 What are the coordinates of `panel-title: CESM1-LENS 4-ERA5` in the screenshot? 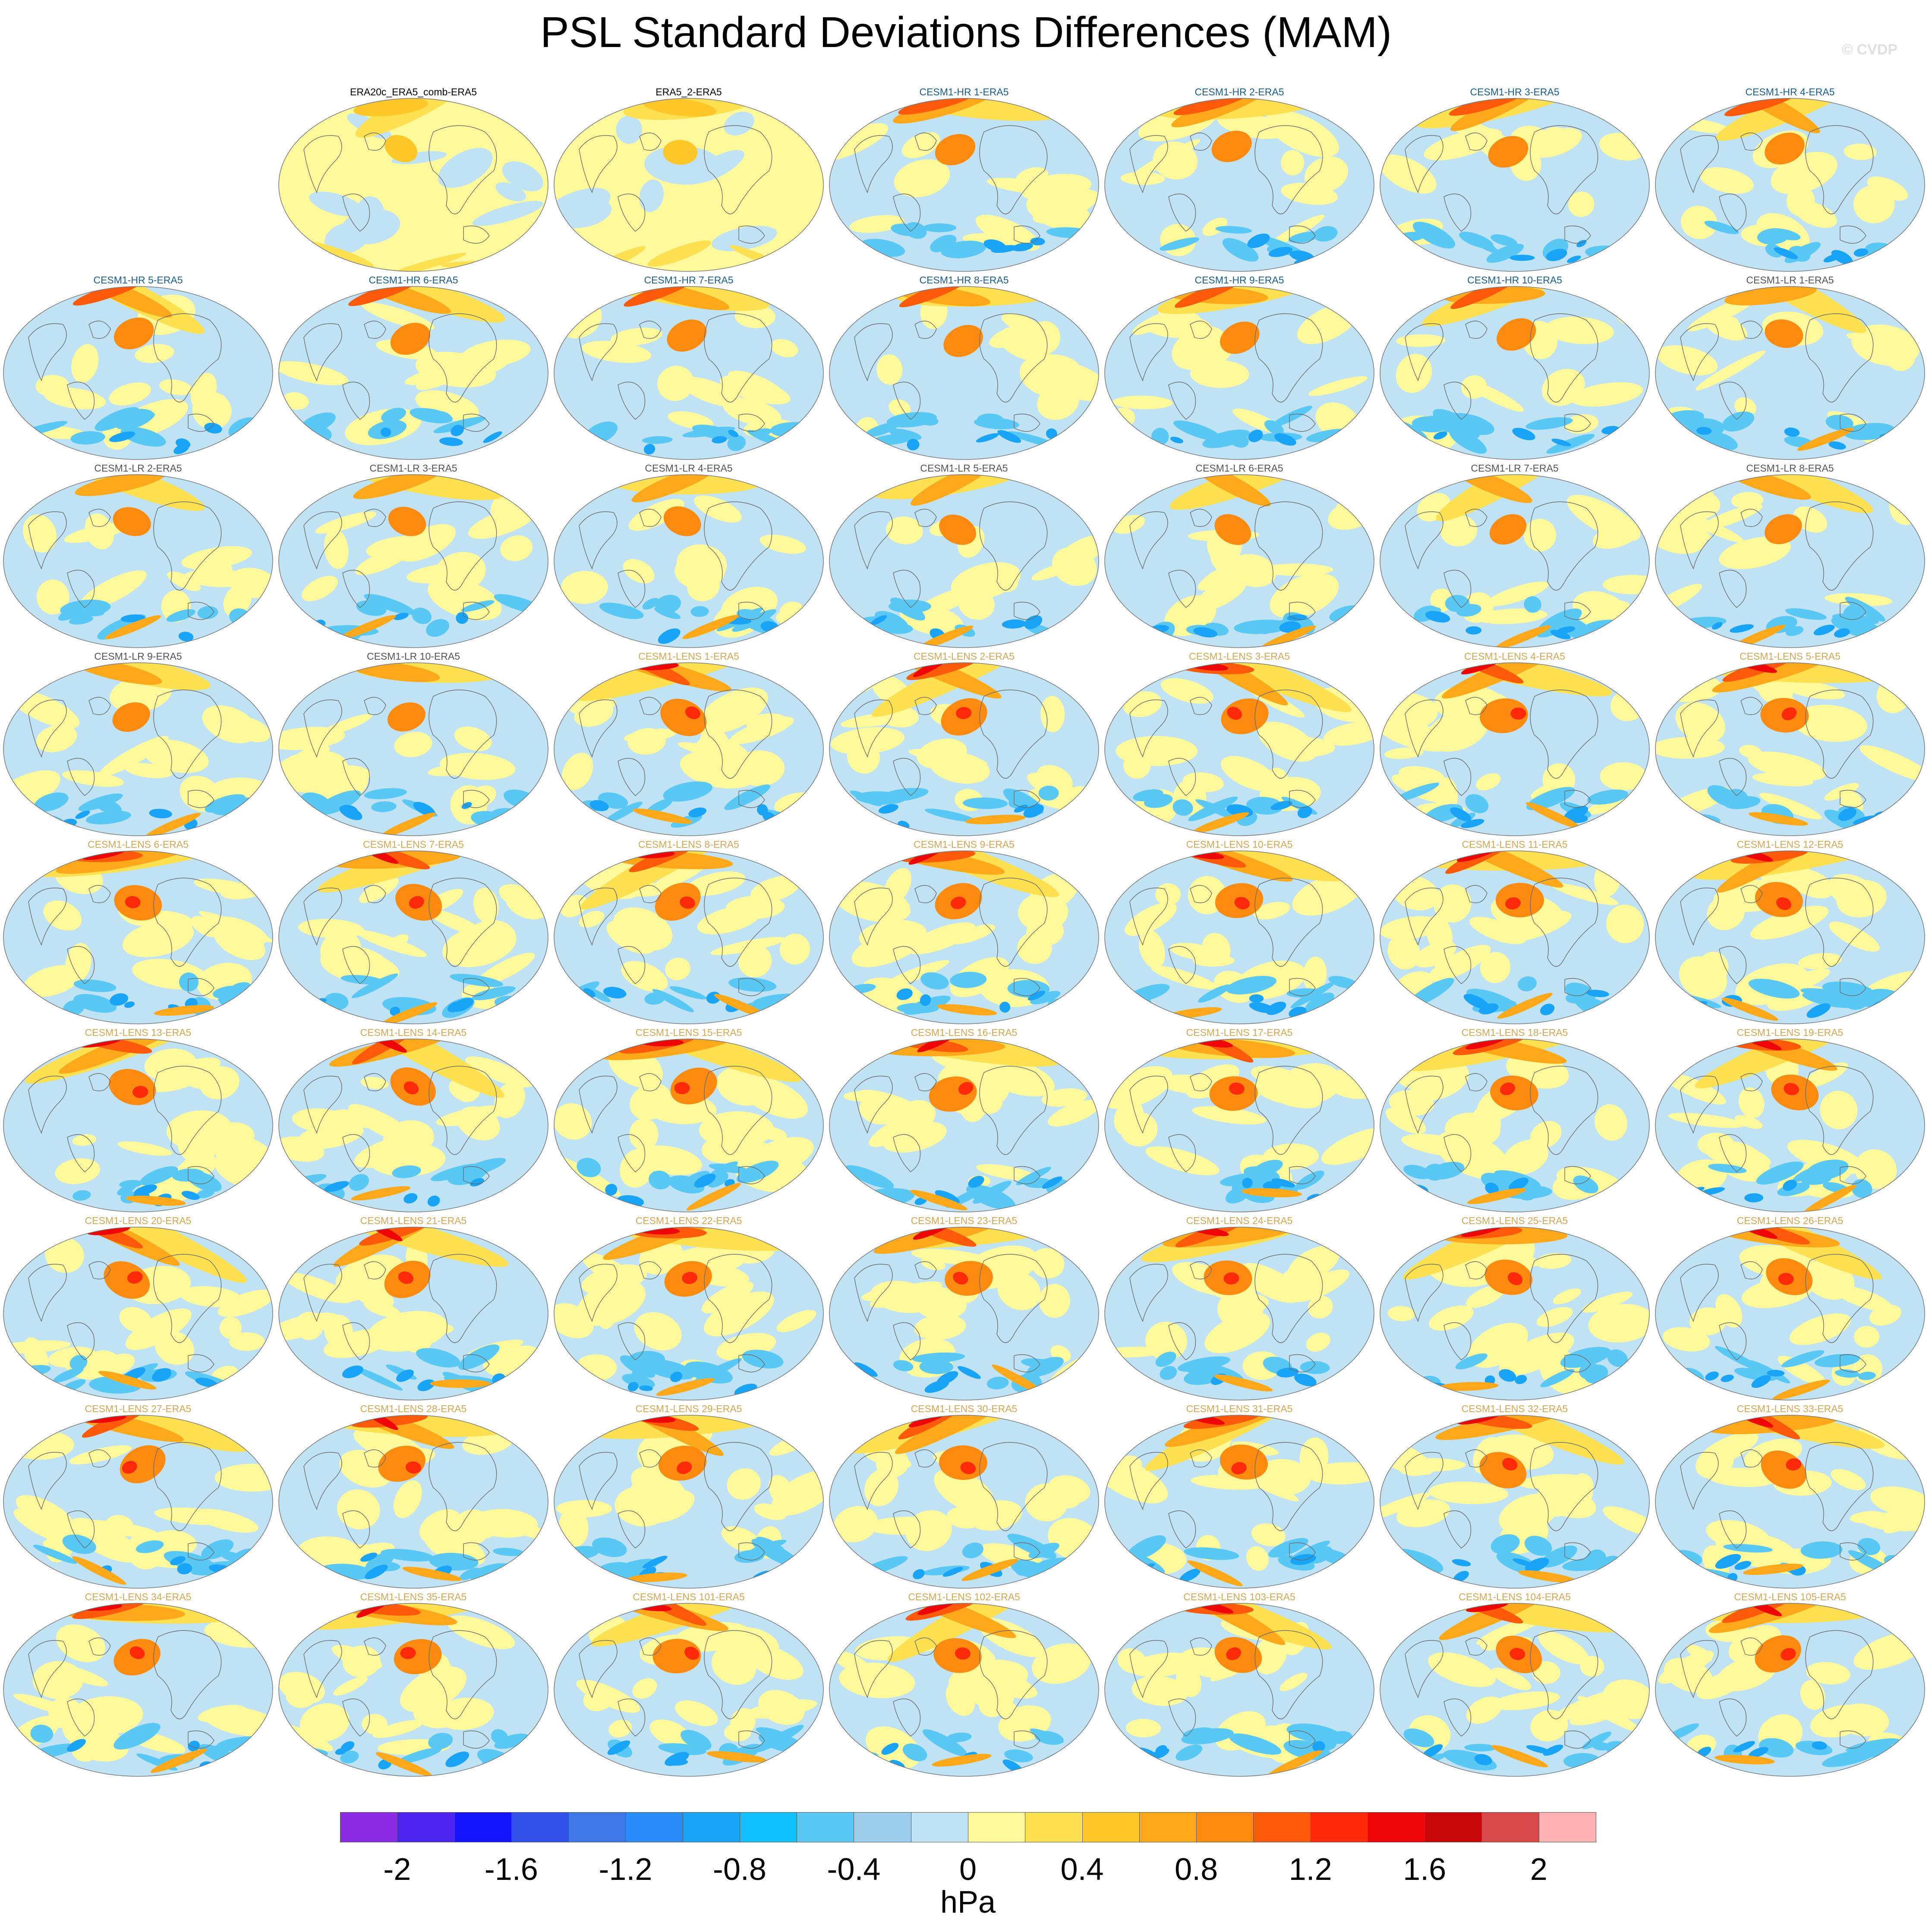 It's located at (1514, 657).